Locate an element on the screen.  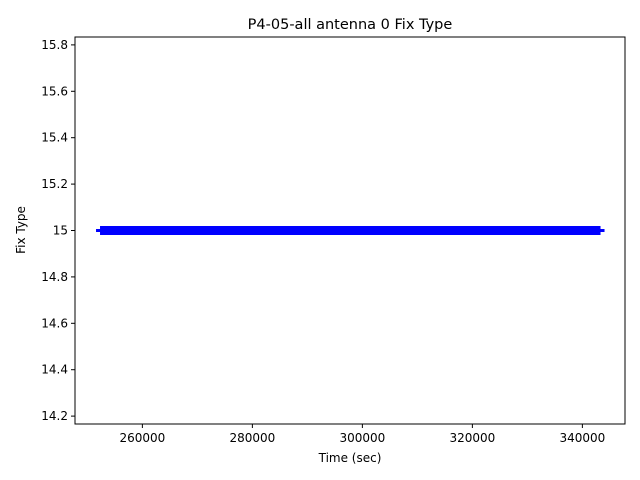
y-axis-label: Fix Type is located at coordinates (21, 230).